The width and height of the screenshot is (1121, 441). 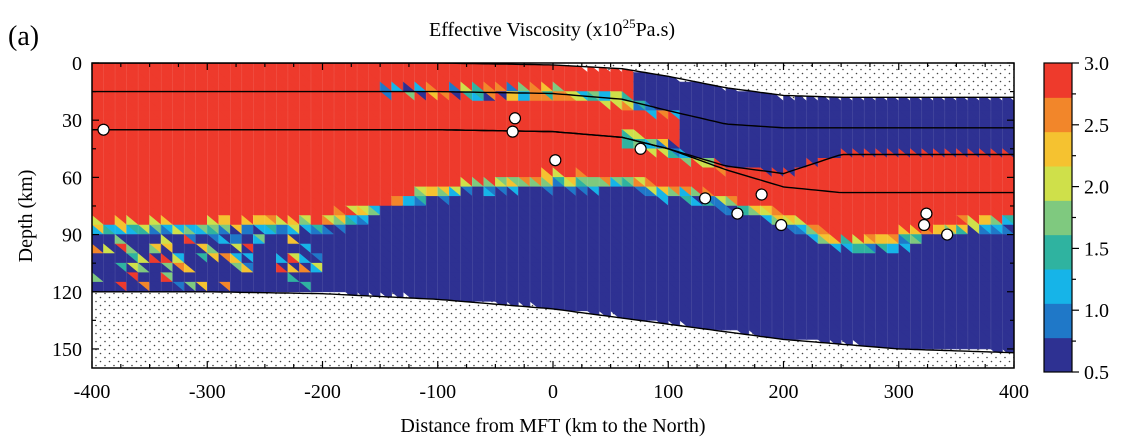 I want to click on colorbar: 0.5 1.0 1.5 2.0 2.5 3.0, so click(x=1076, y=218).